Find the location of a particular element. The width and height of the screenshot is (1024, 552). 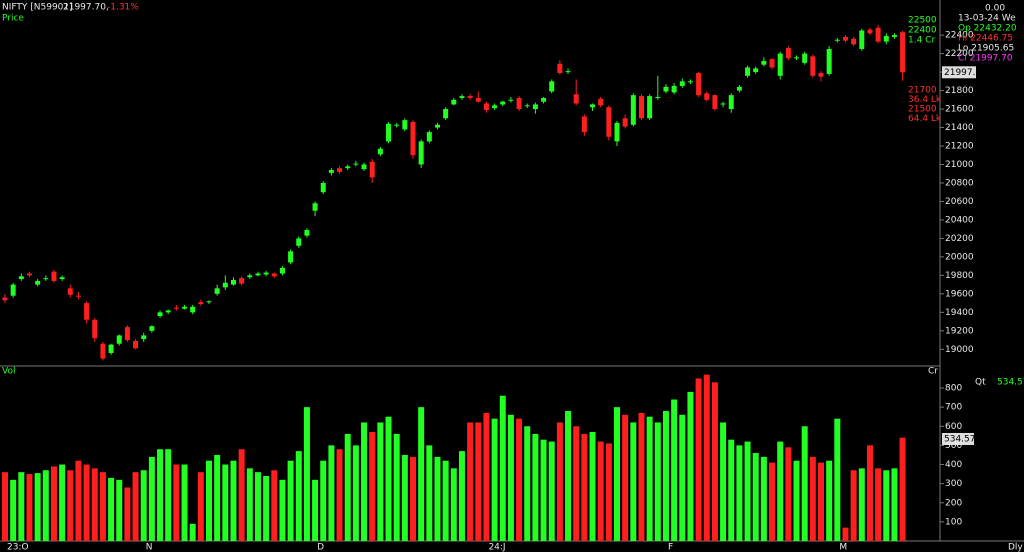

info-text: Lo 21905.65 is located at coordinates (986, 49).